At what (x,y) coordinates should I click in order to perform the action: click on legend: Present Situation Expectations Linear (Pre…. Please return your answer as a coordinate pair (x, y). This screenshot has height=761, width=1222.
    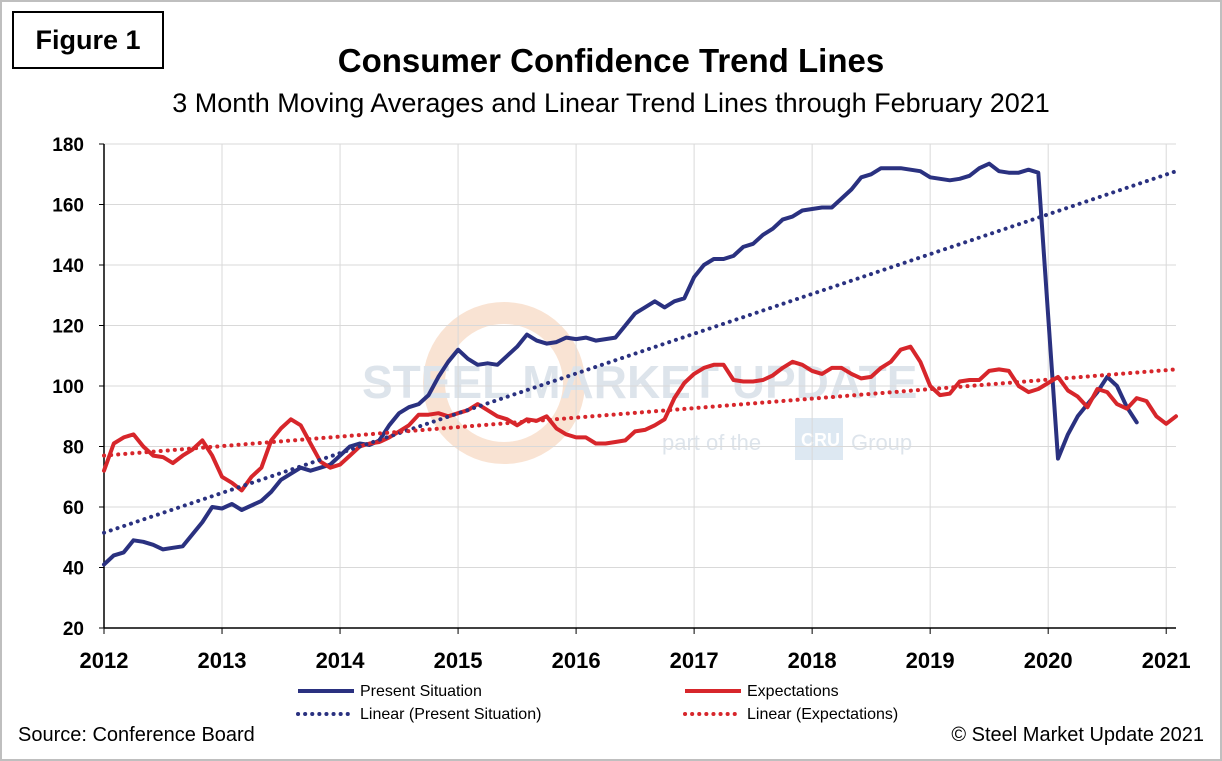
    Looking at the image, I should click on (597, 703).